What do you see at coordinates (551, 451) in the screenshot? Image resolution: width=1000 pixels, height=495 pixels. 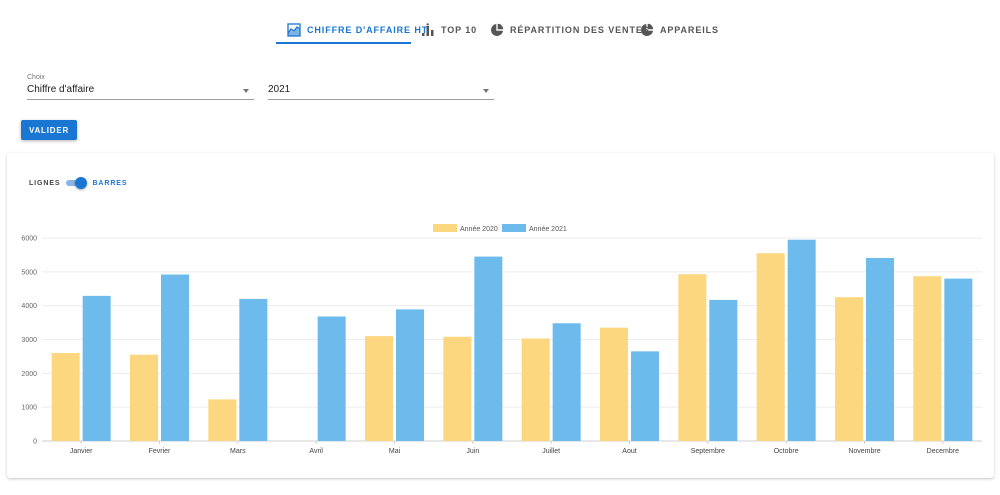 I see `x-tick-label: Juillet` at bounding box center [551, 451].